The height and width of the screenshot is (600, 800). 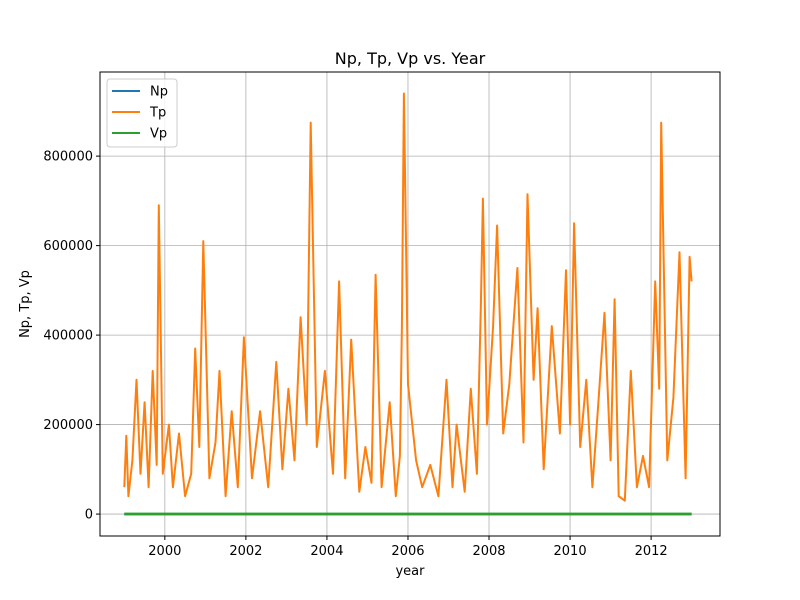 I want to click on x-tick-label: 2008, so click(x=488, y=551).